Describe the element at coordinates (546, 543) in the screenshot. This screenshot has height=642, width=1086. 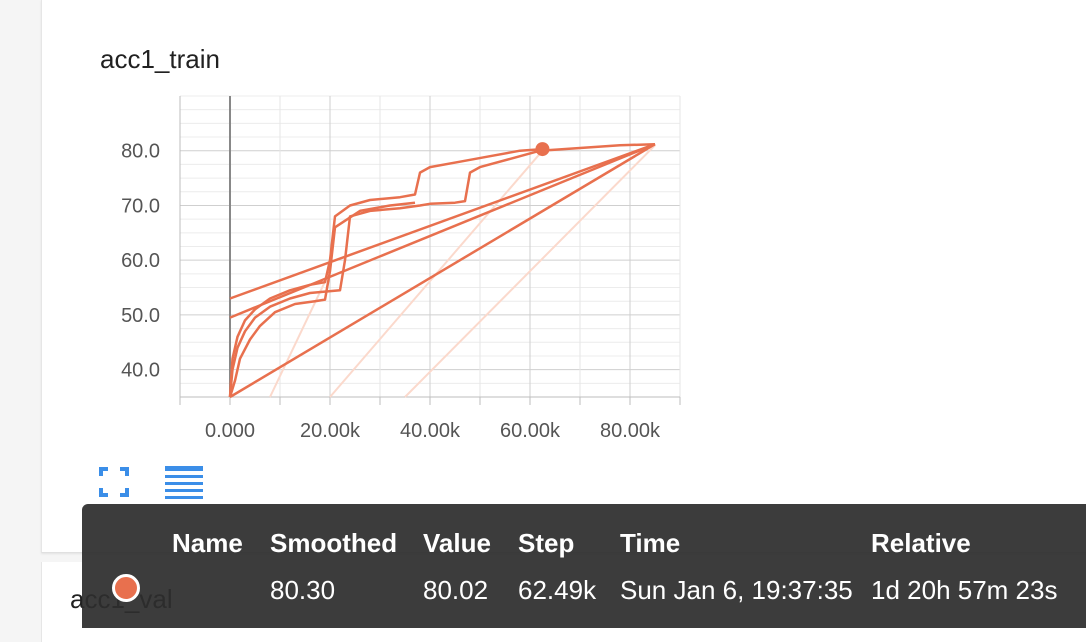
I see `tooltip-header-step: Step` at that location.